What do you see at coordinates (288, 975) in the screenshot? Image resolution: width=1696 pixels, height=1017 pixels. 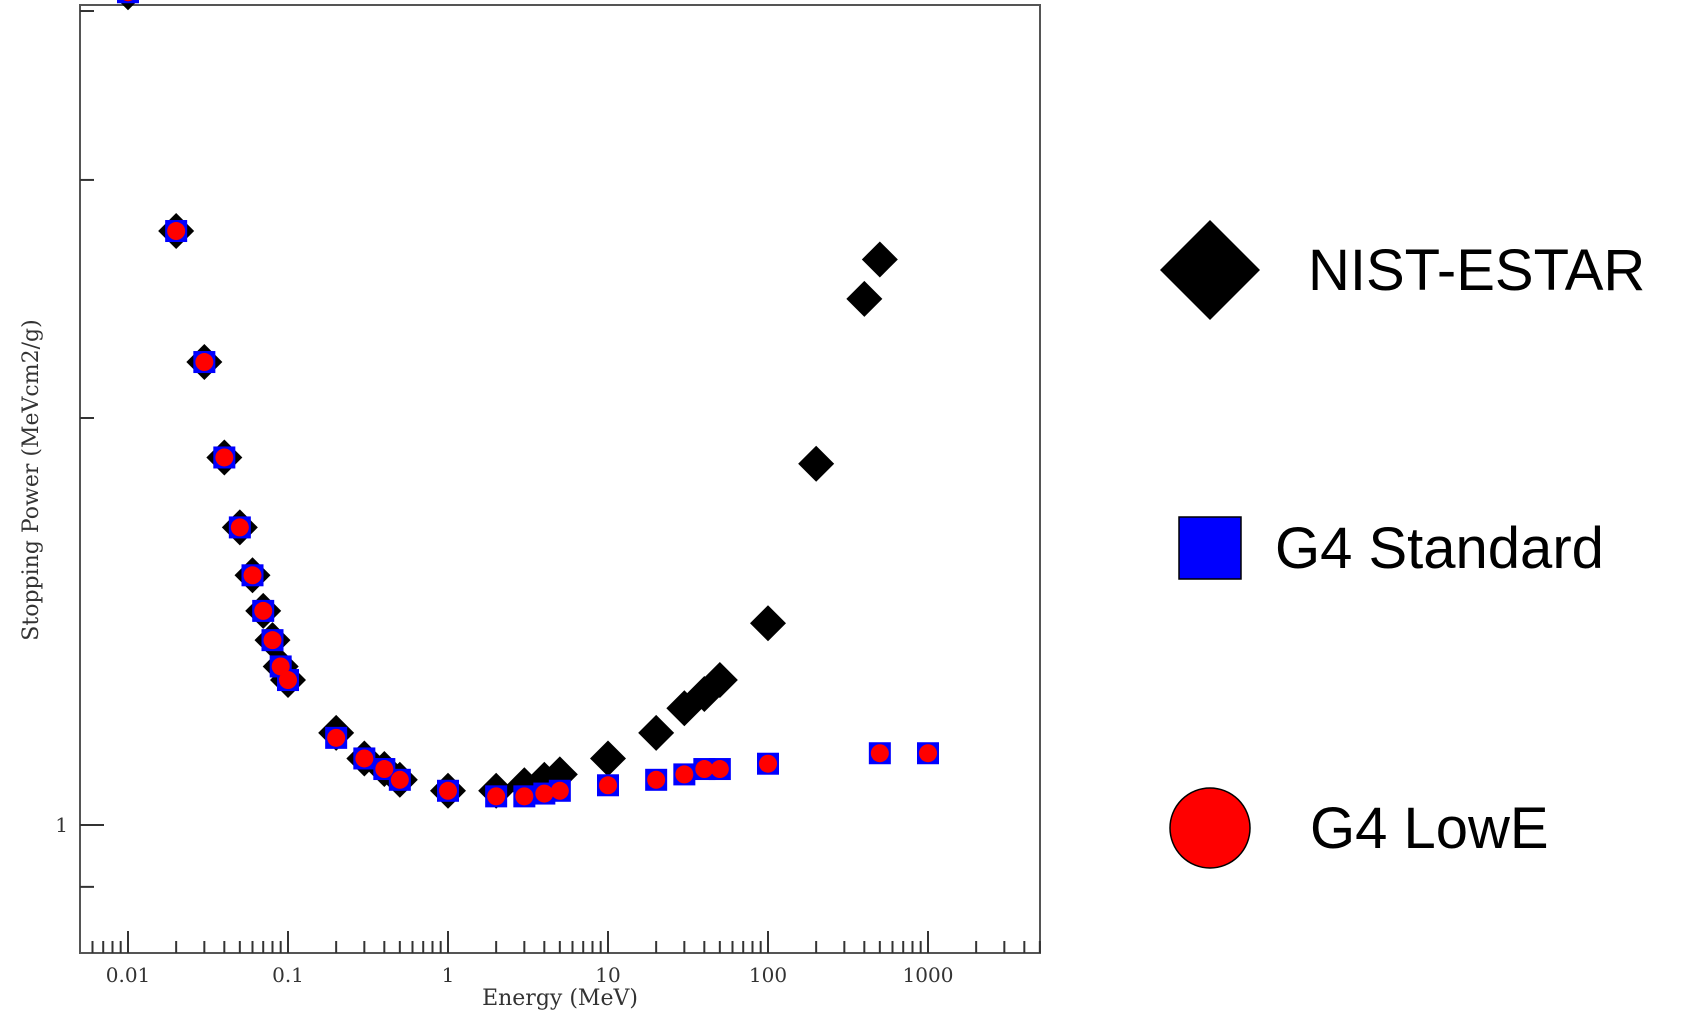 I see `x-tick-label: 0.1` at bounding box center [288, 975].